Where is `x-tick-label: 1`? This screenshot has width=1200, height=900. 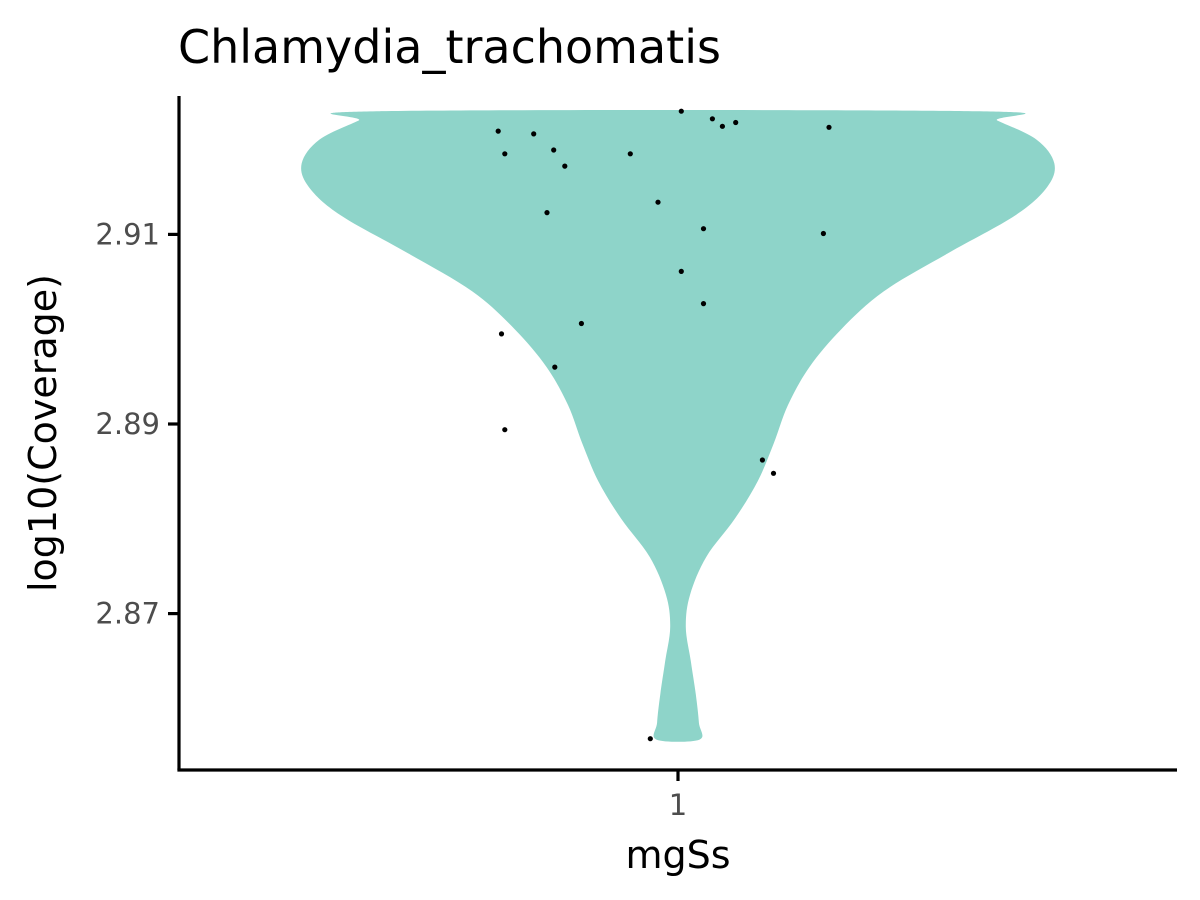
x-tick-label: 1 is located at coordinates (678, 805).